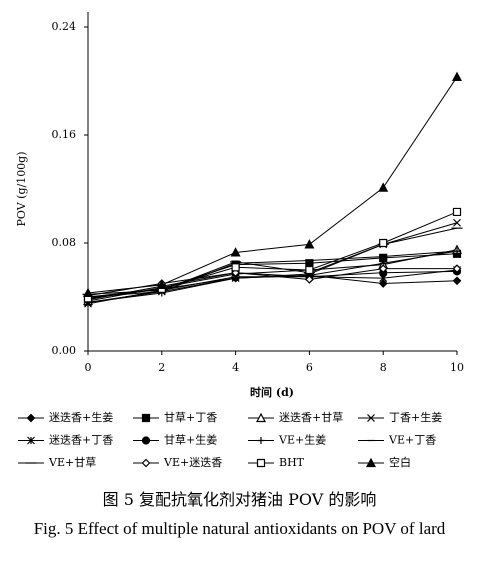  I want to click on legend-label: 迷迭香+生姜, so click(81, 417).